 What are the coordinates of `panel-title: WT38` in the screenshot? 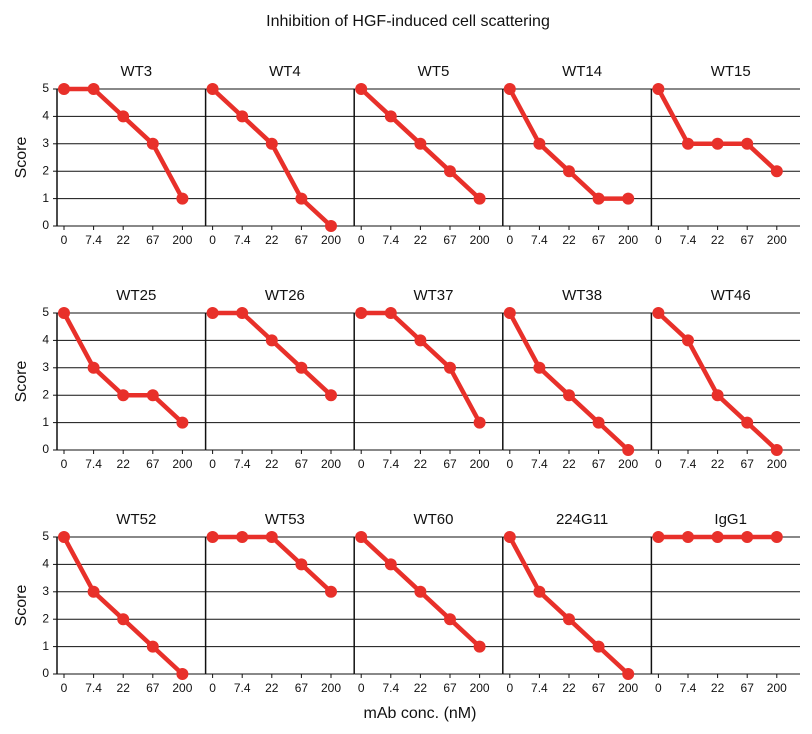 It's located at (582, 295).